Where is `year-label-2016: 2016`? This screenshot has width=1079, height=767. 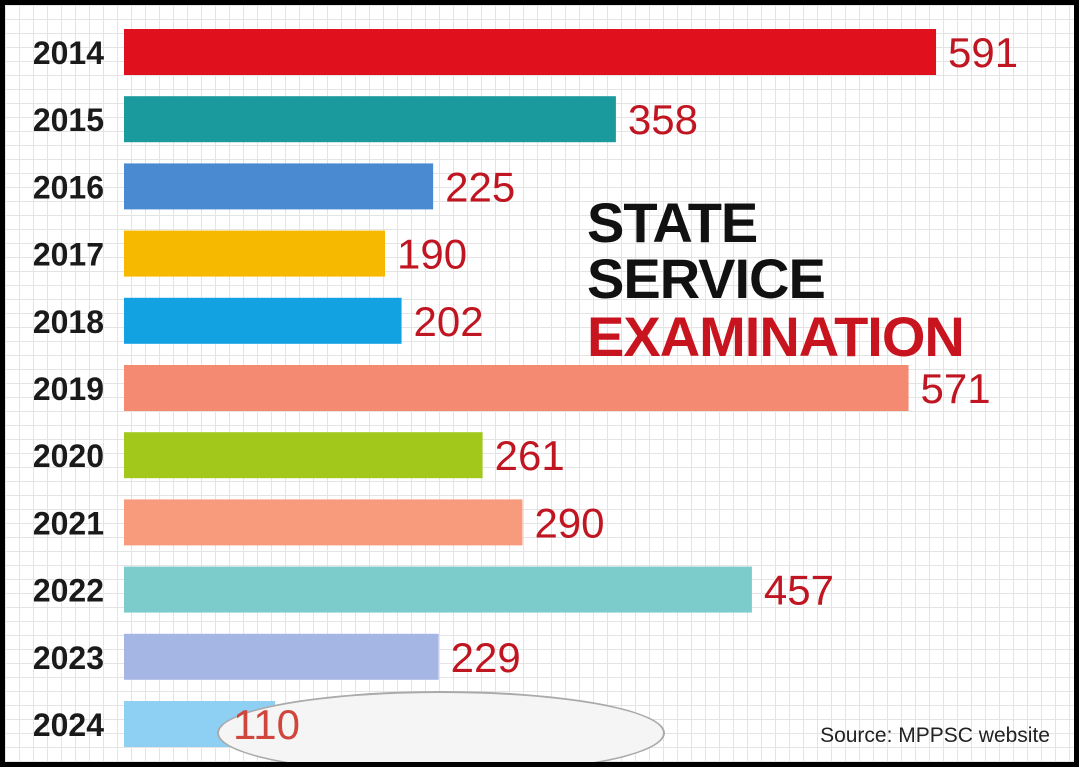 year-label-2016: 2016 is located at coordinates (68, 187).